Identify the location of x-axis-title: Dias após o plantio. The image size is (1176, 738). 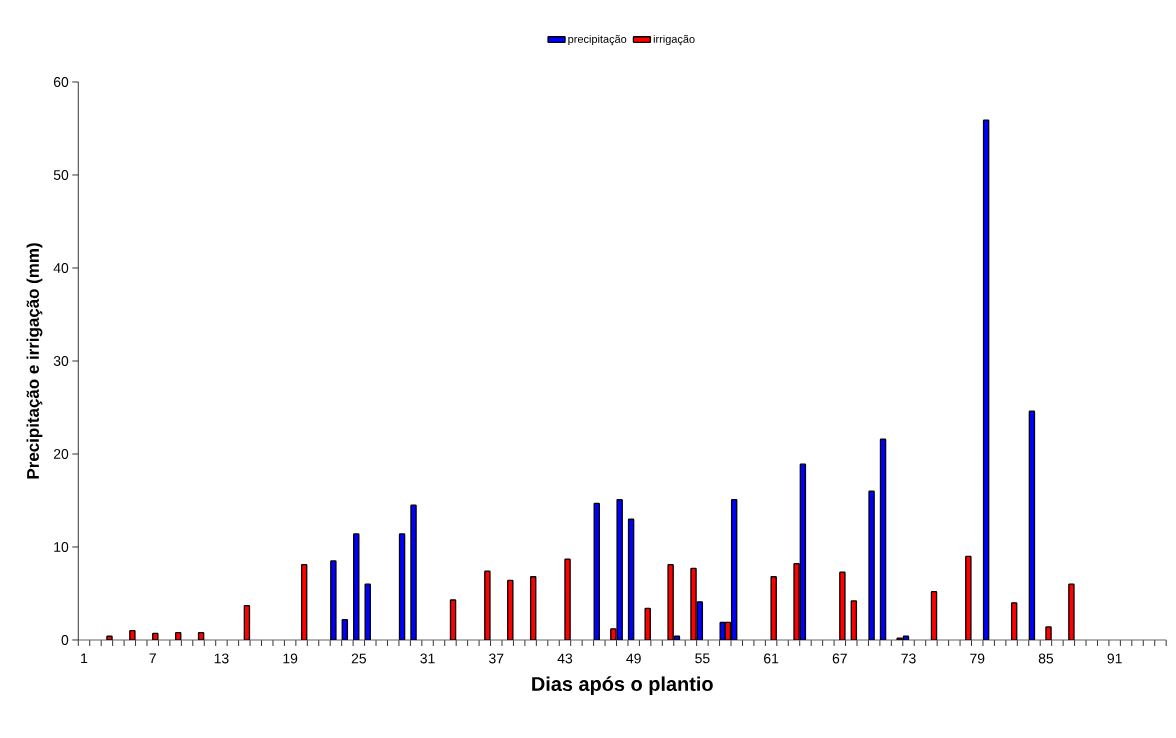
(622, 685).